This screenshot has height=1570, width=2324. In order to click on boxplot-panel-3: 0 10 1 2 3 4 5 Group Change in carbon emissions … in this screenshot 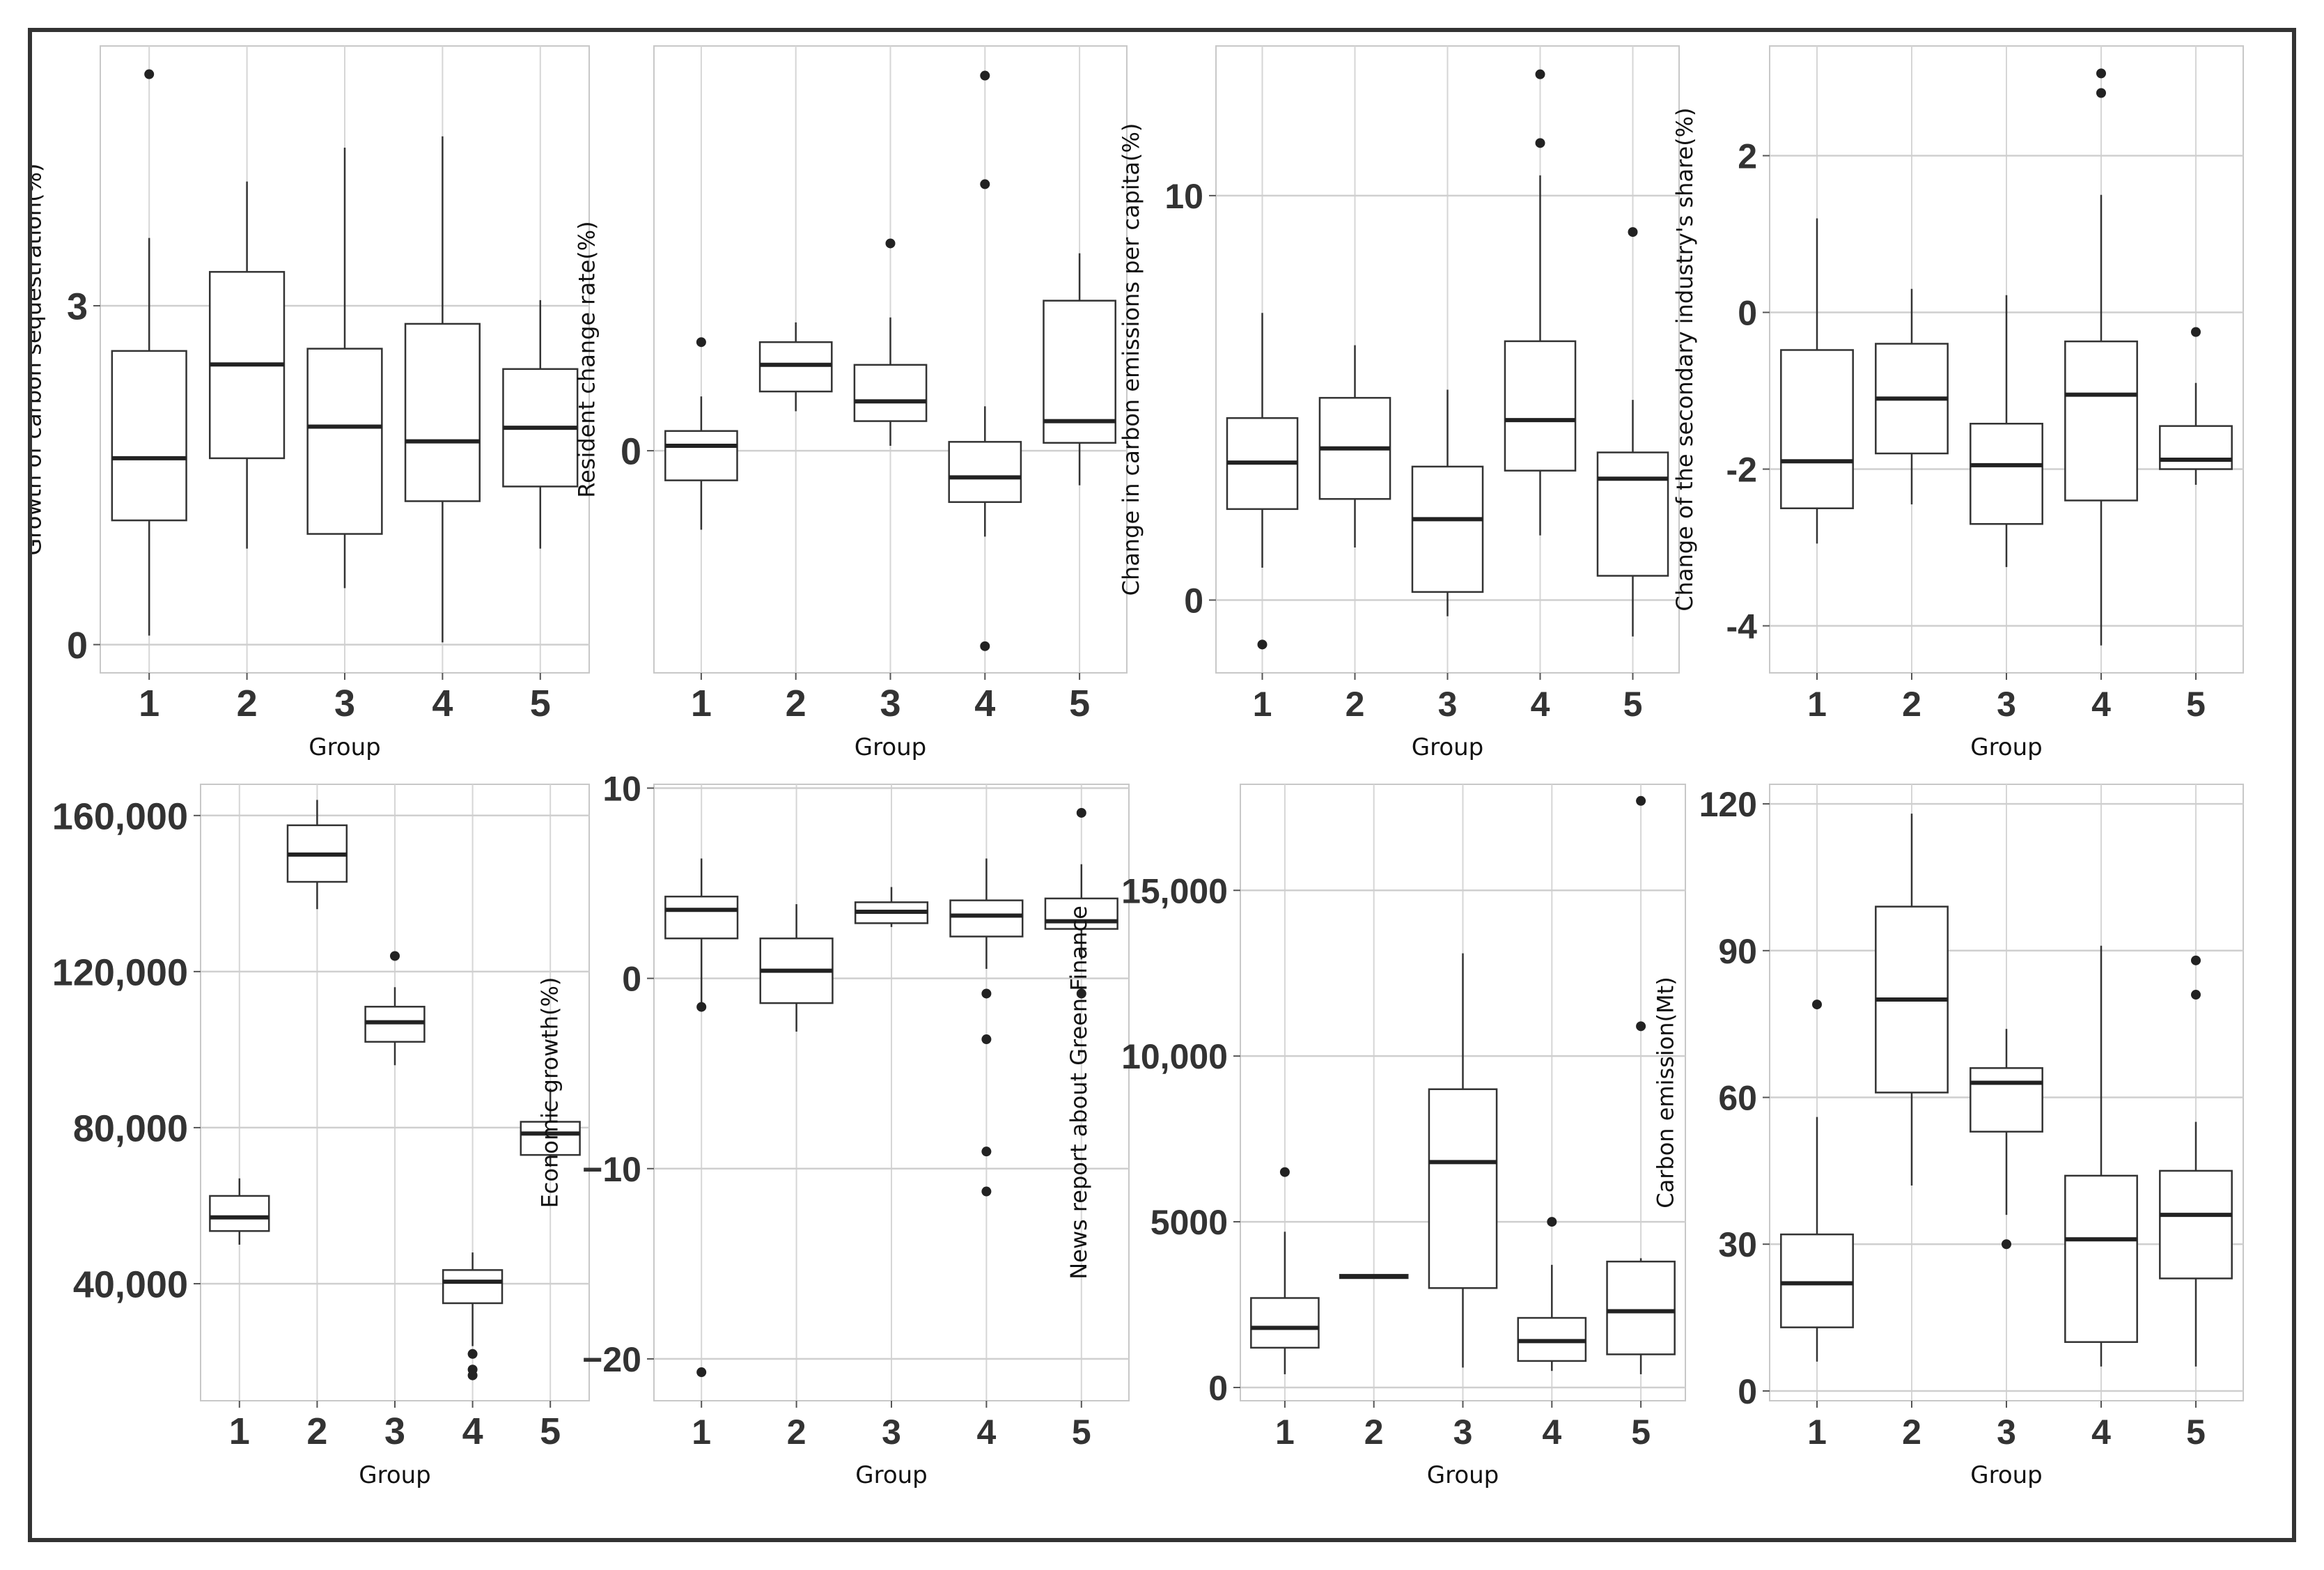, I will do `click(1399, 403)`.